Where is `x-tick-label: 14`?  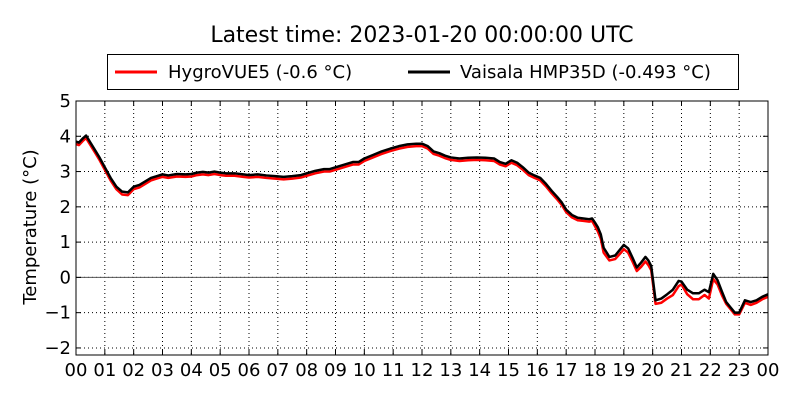
x-tick-label: 14 is located at coordinates (479, 370).